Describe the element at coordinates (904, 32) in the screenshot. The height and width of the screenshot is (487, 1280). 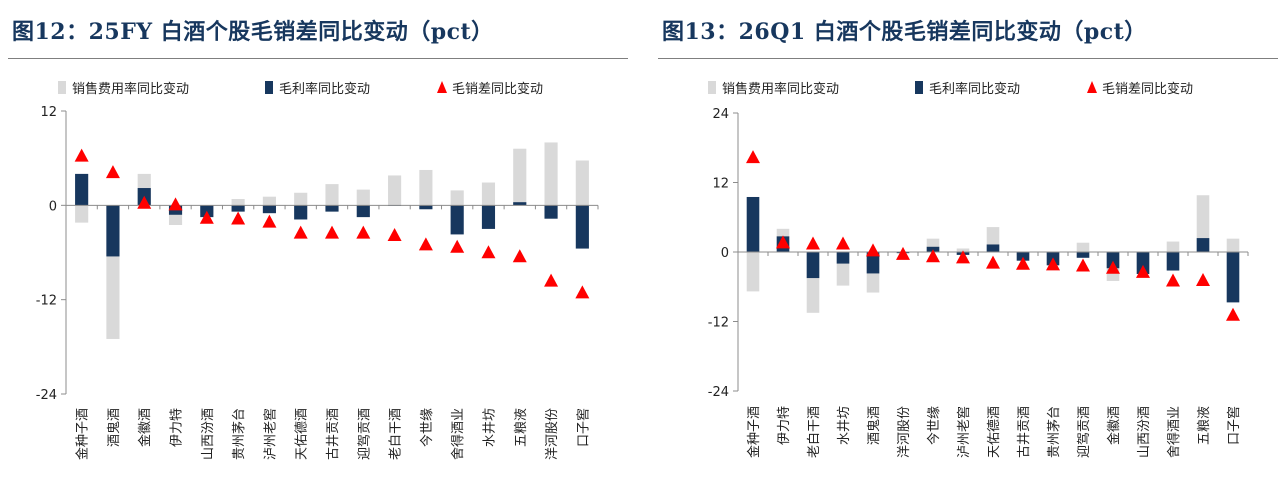
I see `chart-title: 图13：26Q1 白酒个股毛销差同比变动（pct）` at that location.